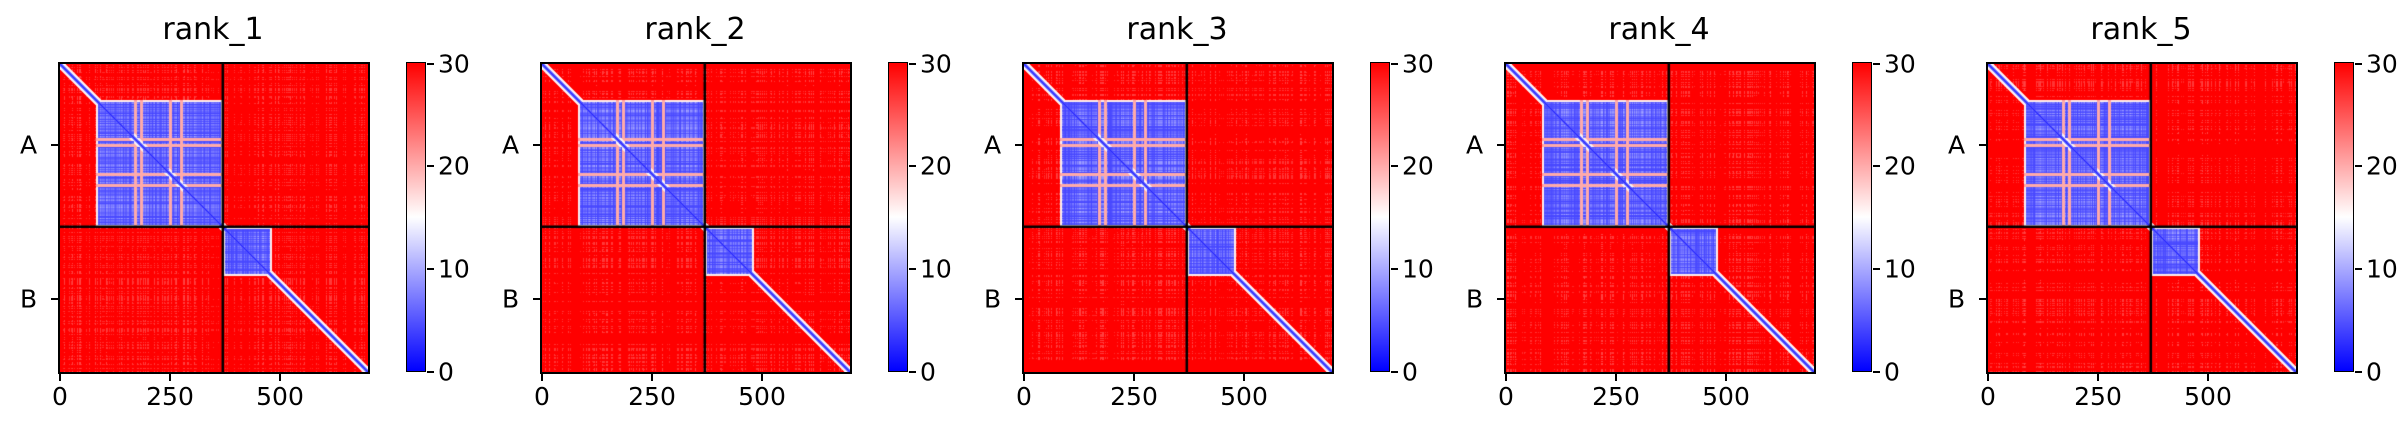 The height and width of the screenshot is (438, 2401). Describe the element at coordinates (1177, 29) in the screenshot. I see `chart-title: rank_3` at that location.